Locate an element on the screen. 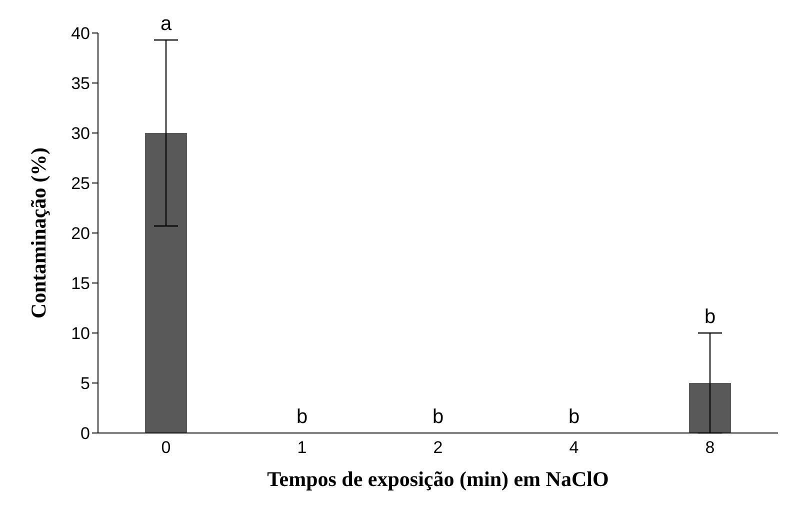 The height and width of the screenshot is (516, 806). x-tick-label: 8 is located at coordinates (710, 448).